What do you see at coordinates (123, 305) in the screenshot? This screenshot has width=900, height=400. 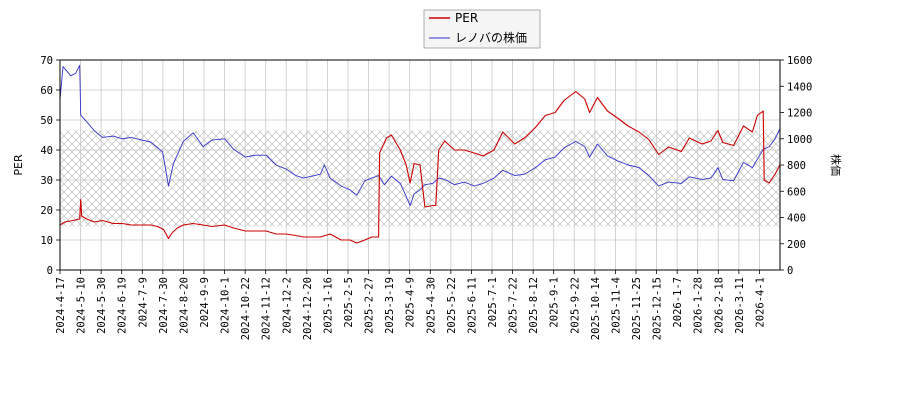 I see `x-tick-label: 2024-6-19` at bounding box center [123, 305].